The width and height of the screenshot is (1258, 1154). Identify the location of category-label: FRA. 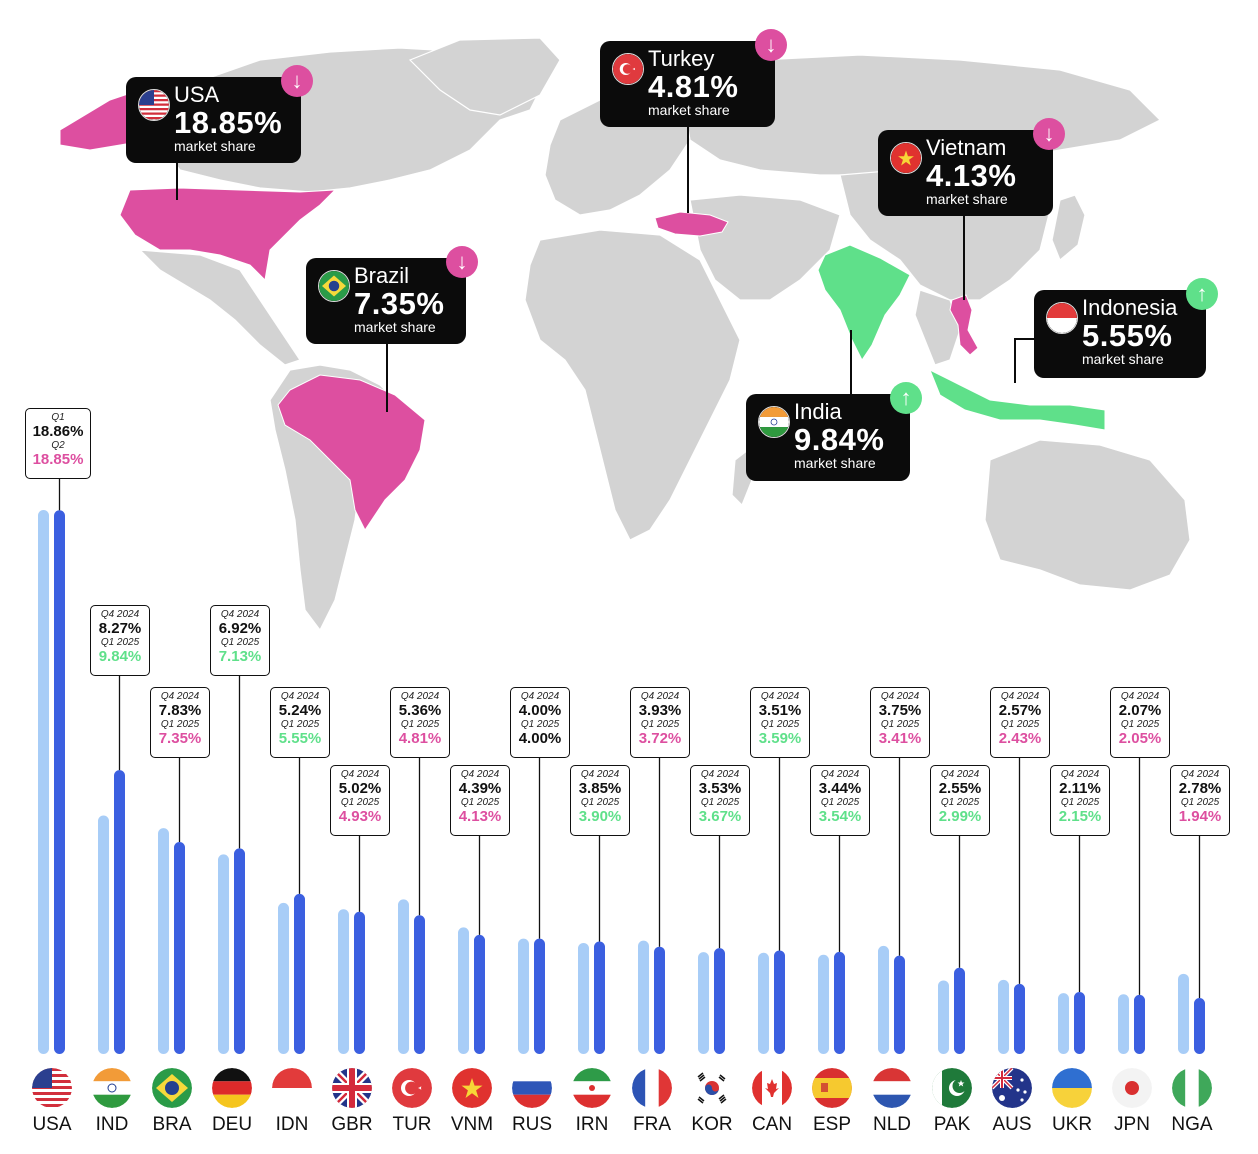
(652, 1124).